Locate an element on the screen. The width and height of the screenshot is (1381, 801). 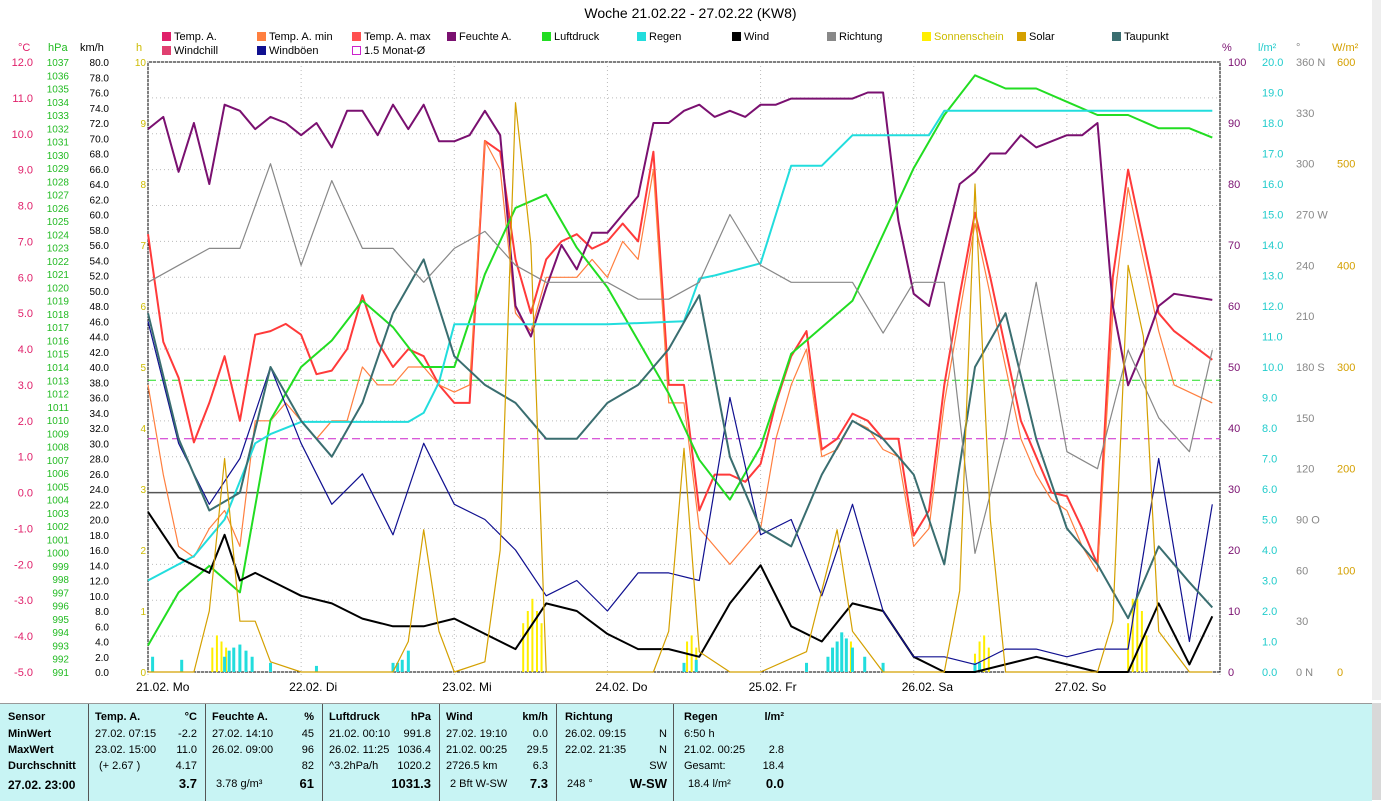
tick-label-rain: 11.0 is located at coordinates (1272, 338).